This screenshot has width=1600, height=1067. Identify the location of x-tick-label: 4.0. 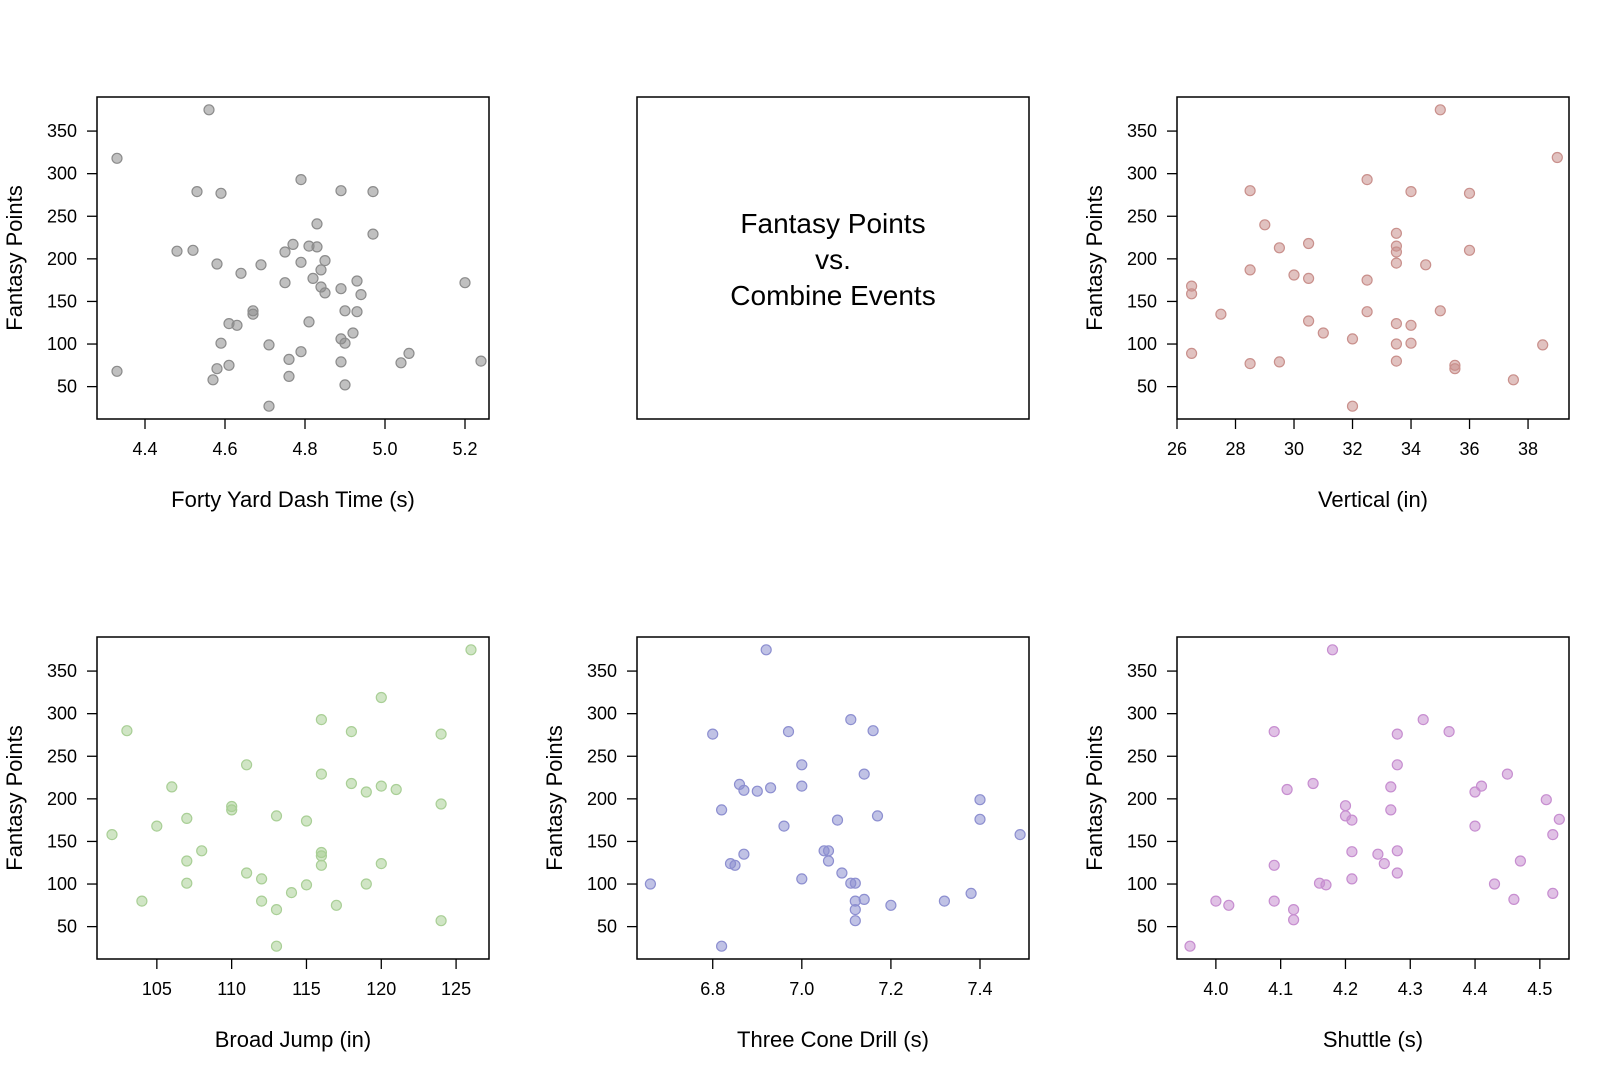
(1215, 989).